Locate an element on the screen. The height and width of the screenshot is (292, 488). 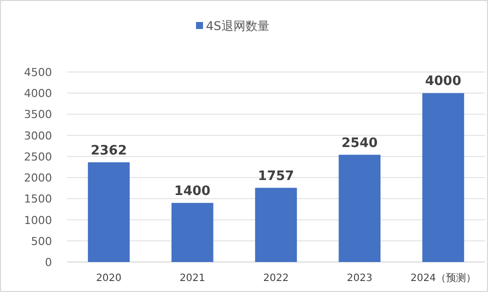
y-tick-label: 1500 is located at coordinates (38, 199).